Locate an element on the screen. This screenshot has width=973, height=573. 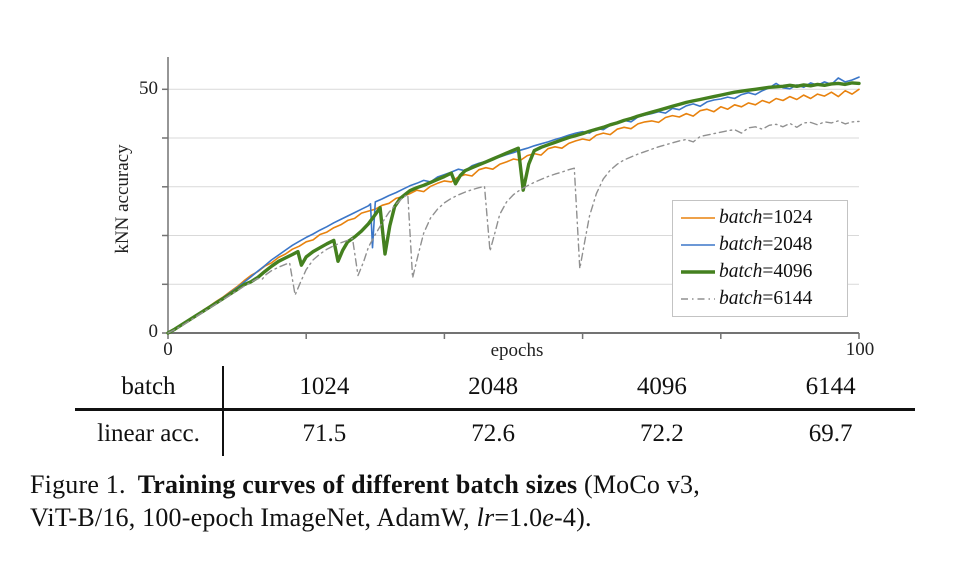
legend-row-batch-6144: batch=6144 is located at coordinates (760, 299).